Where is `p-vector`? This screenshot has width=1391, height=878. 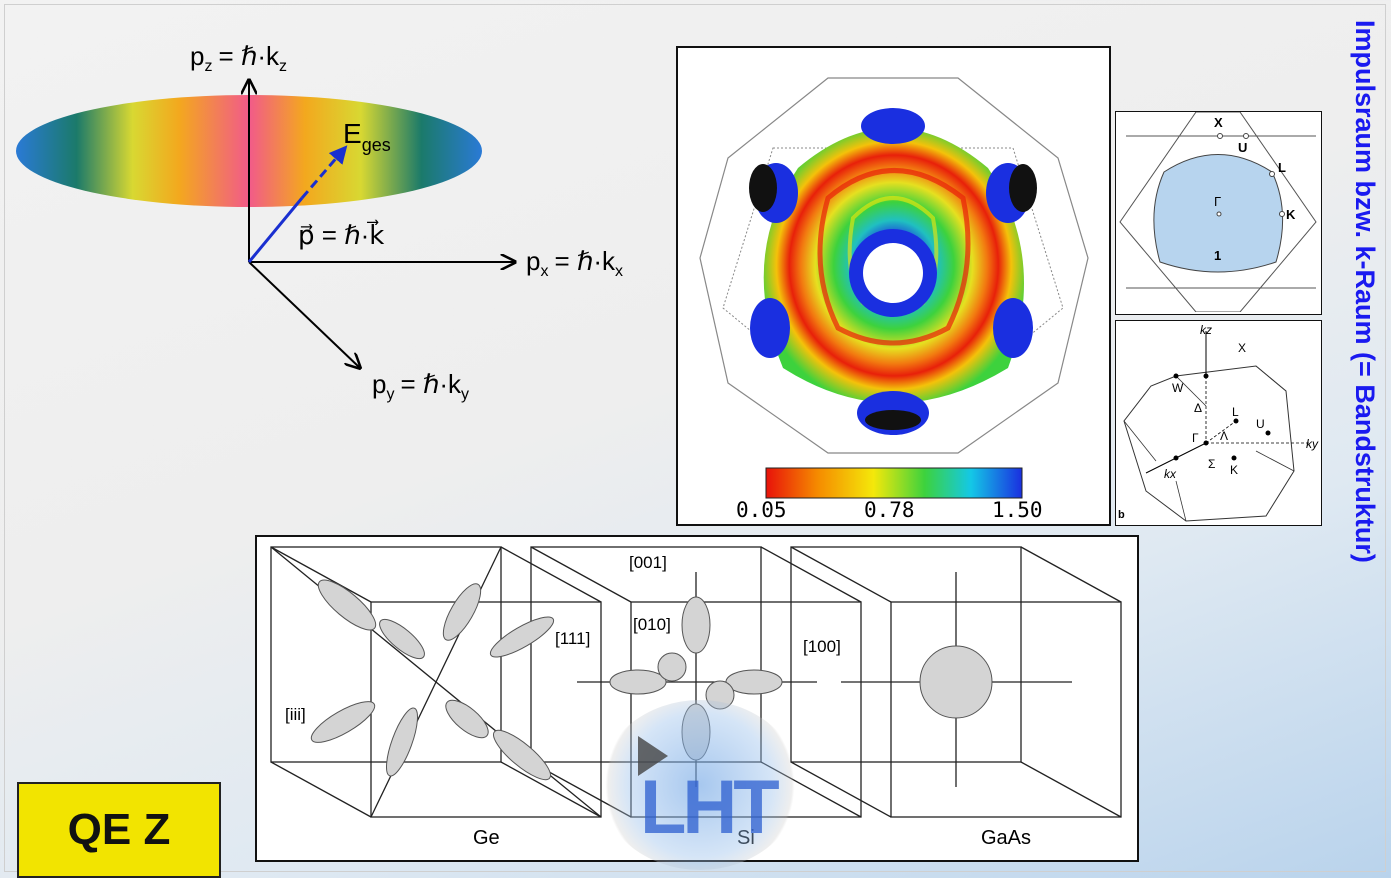 p-vector is located at coordinates (275, 230).